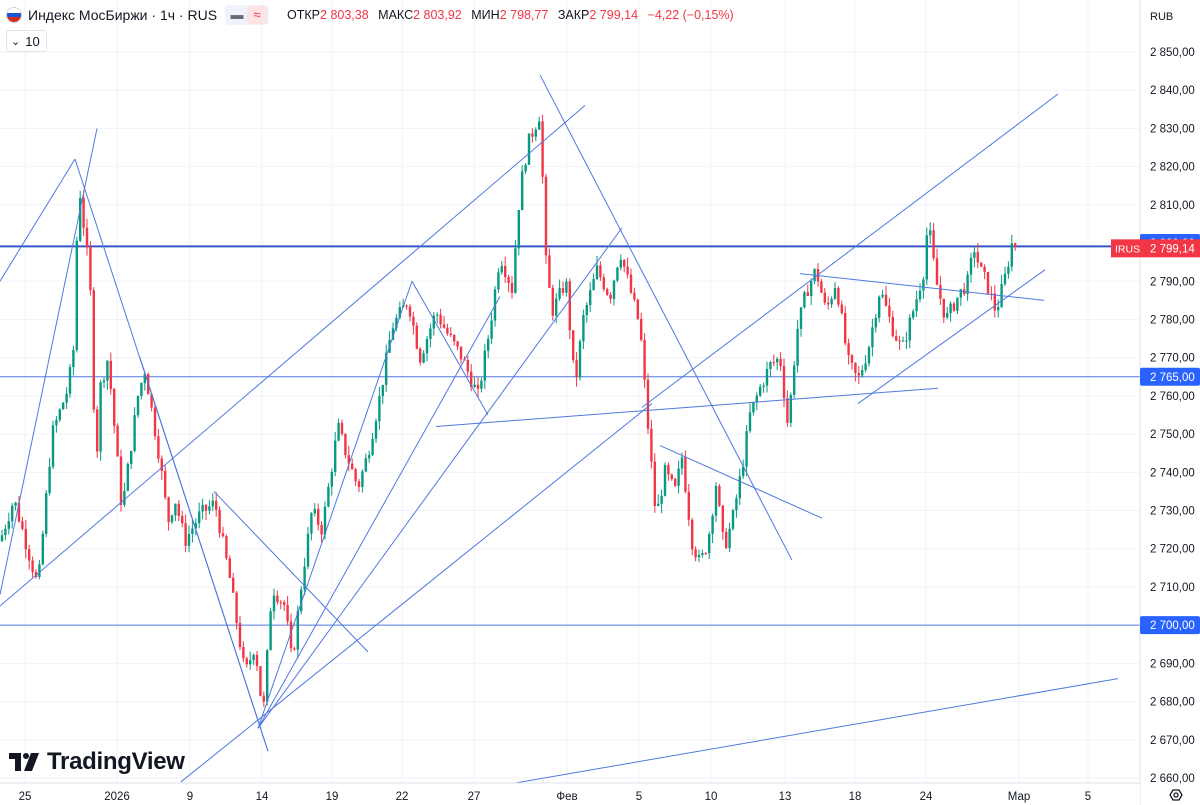 The image size is (1200, 805). I want to click on time-axis: 25 2026 9 14 19 22 27 Фев 5 10 13 18 24 Мар 5, so click(591, 793).